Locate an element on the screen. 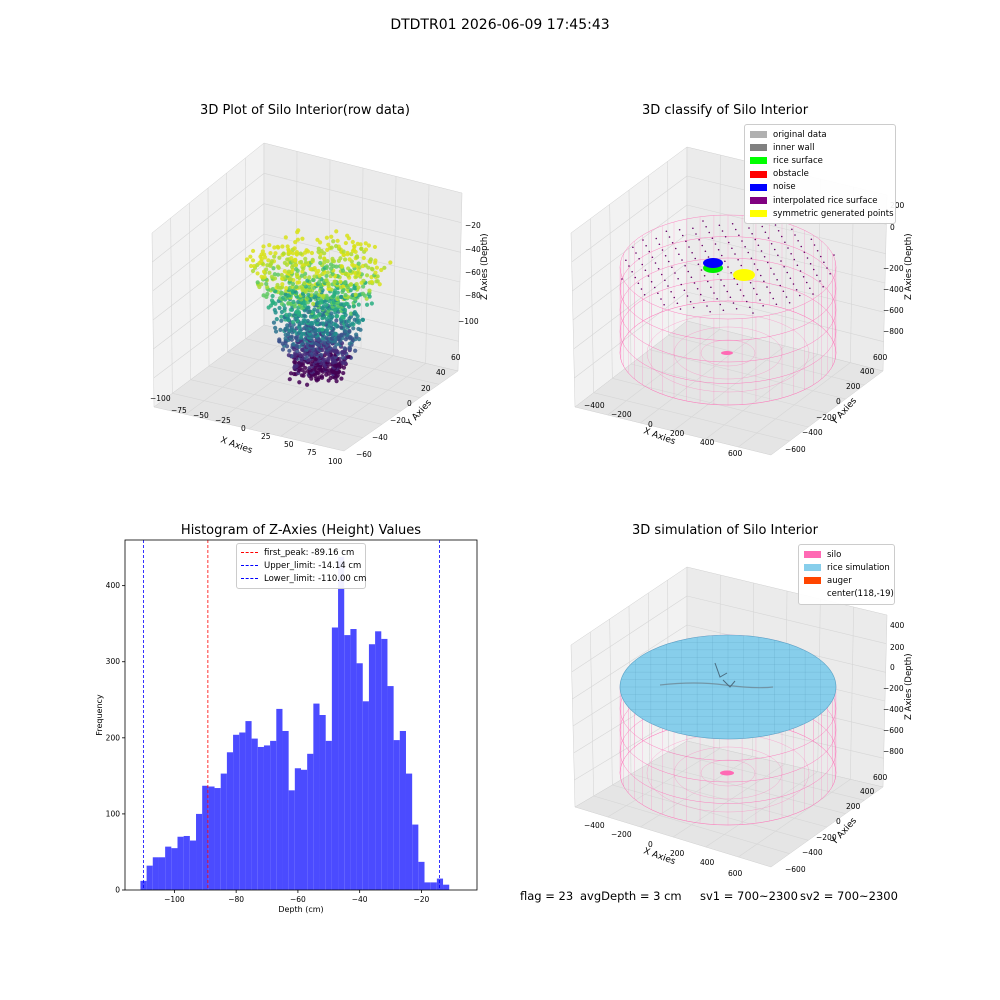 The height and width of the screenshot is (1000, 1000). legend-item-lower-limit: Lower_limit: -110.00 cm is located at coordinates (303, 578).